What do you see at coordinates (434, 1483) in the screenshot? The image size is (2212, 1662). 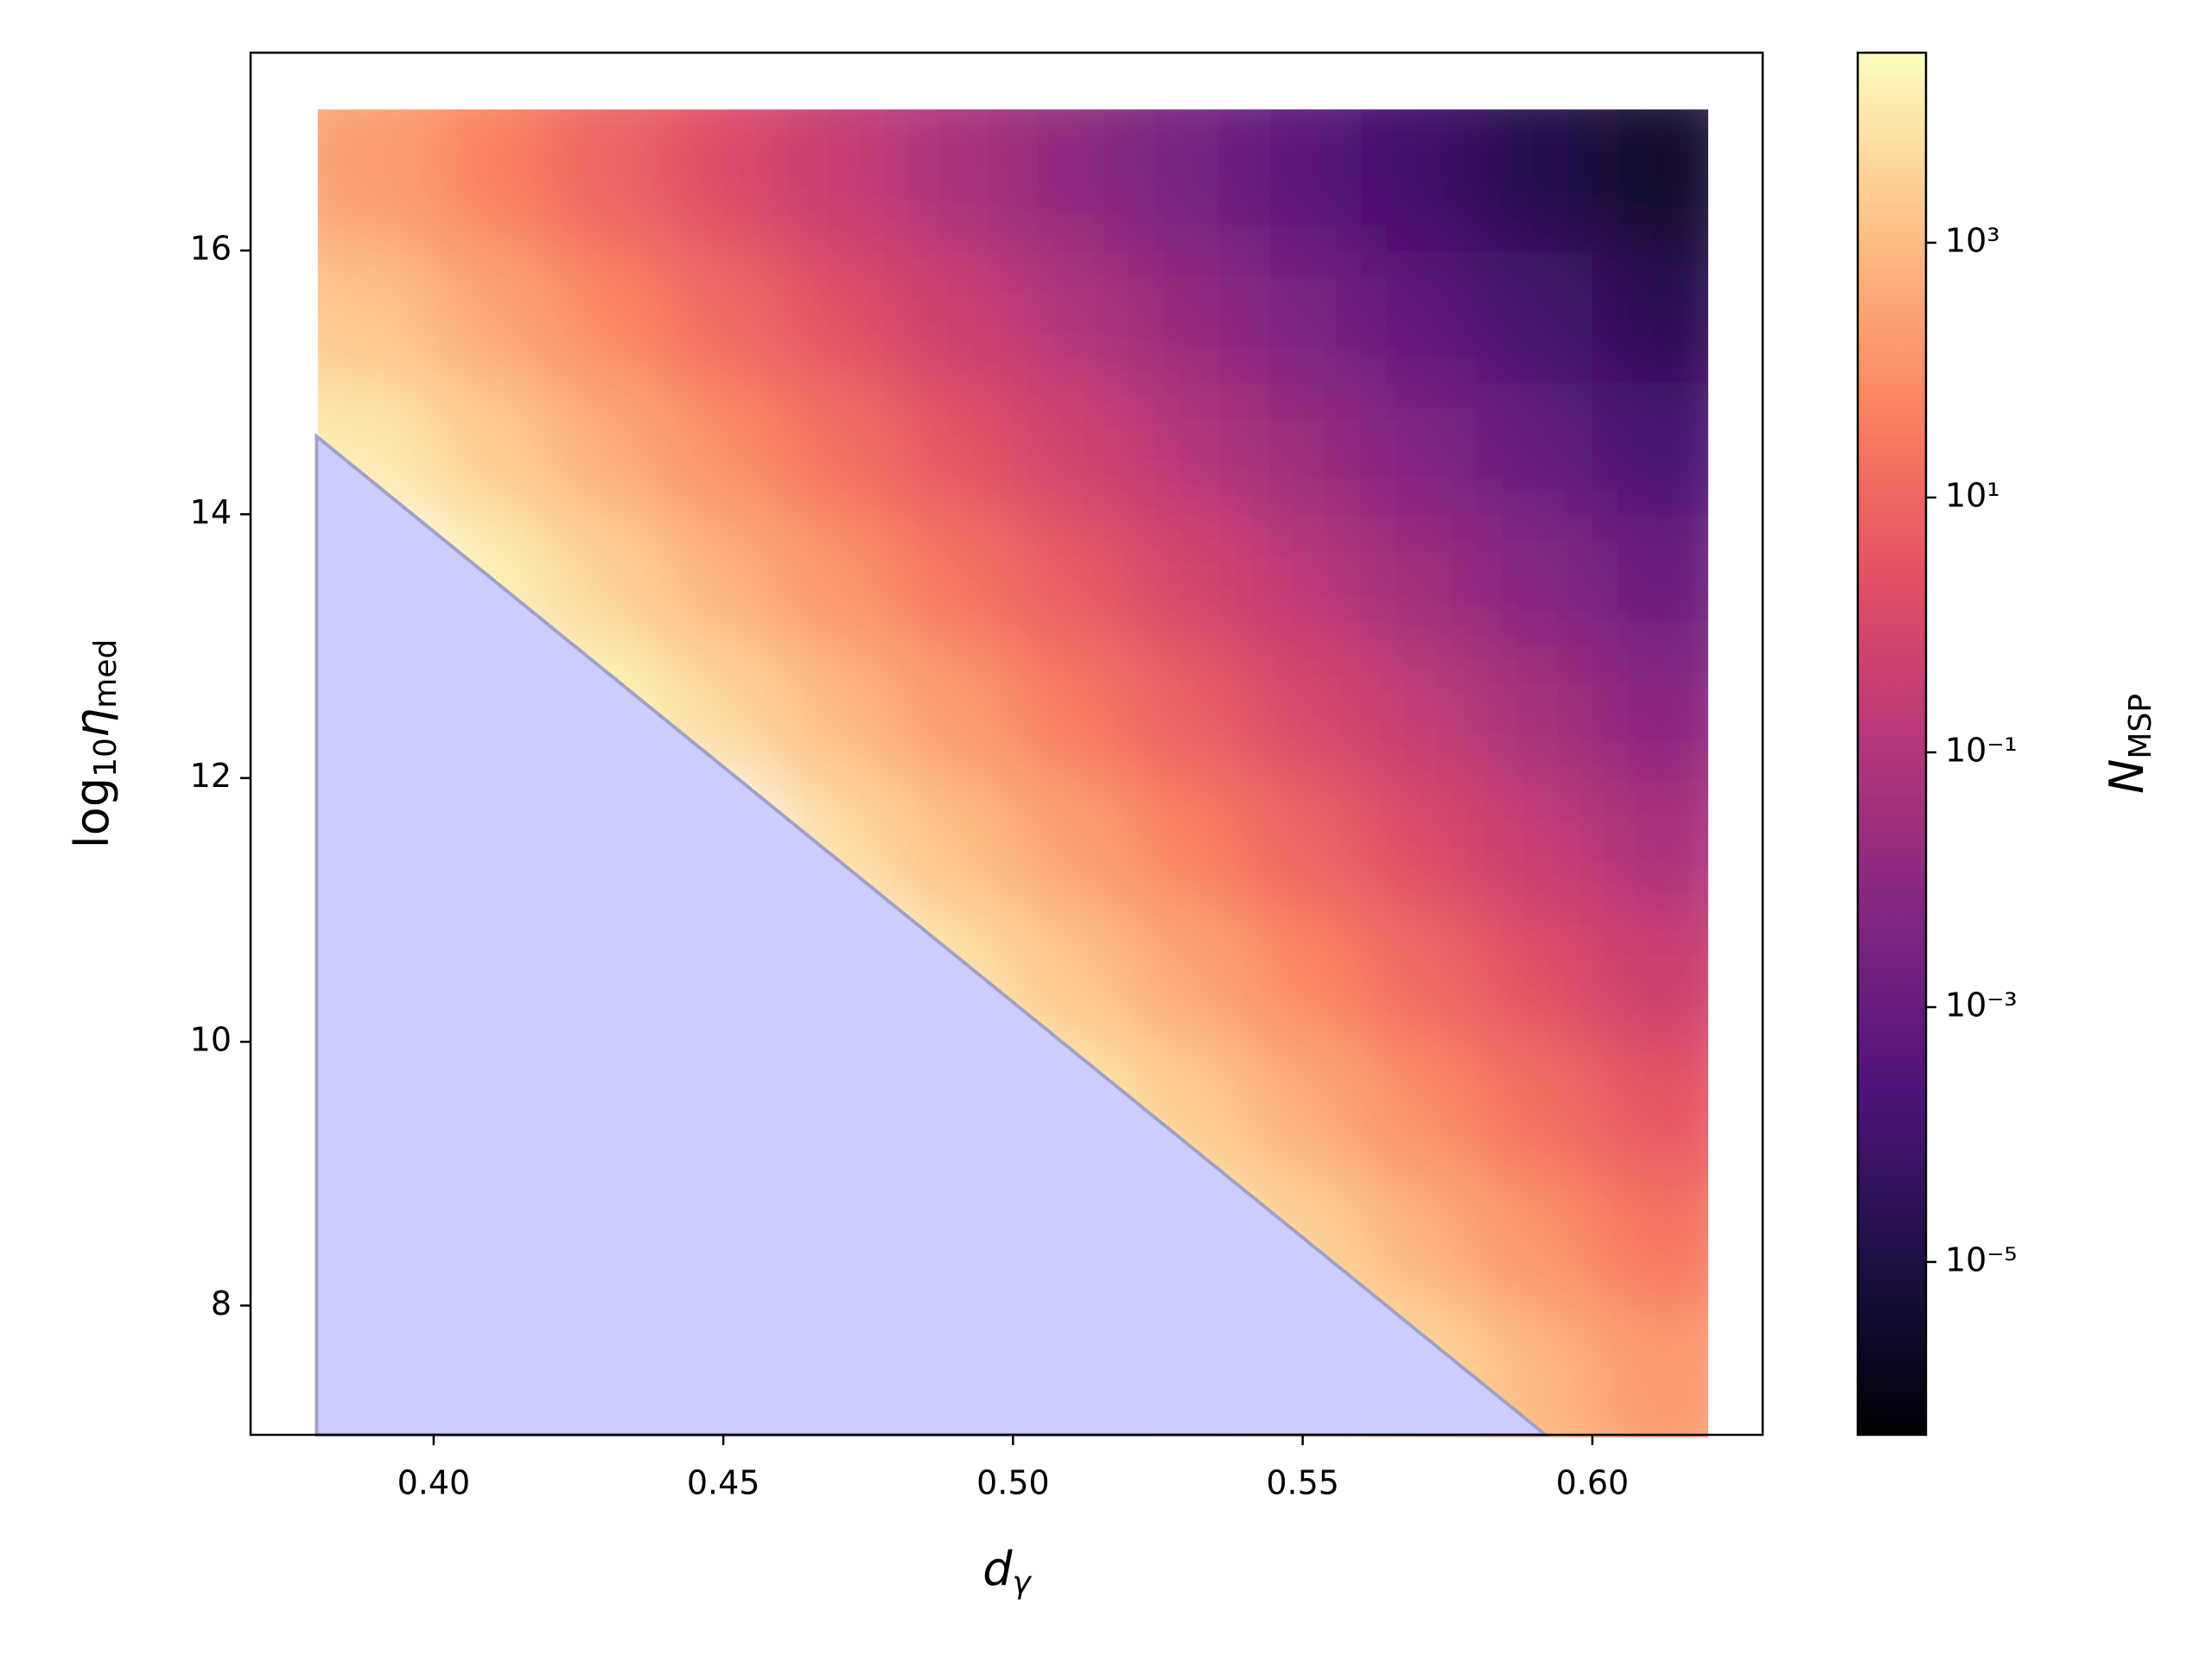 I see `x-tick-label: 0.40` at bounding box center [434, 1483].